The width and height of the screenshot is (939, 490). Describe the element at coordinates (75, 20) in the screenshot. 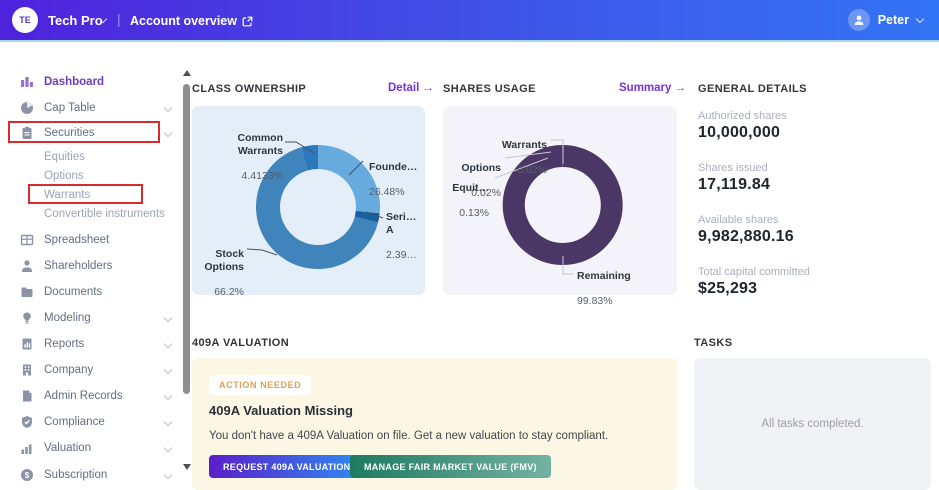

I see `company-switcher: Tech Pro` at that location.